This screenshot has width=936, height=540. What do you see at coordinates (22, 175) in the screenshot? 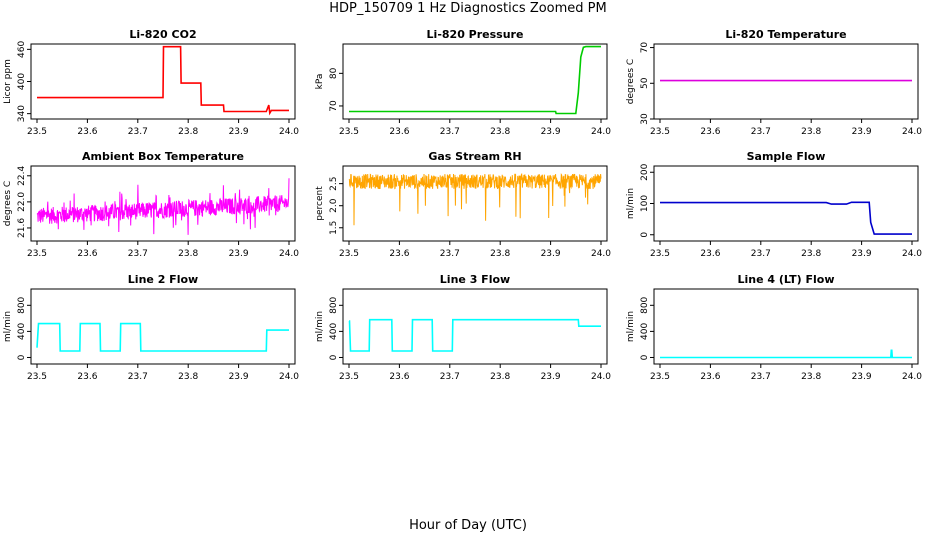
I see `y-tick-label: 22.4` at bounding box center [22, 175].